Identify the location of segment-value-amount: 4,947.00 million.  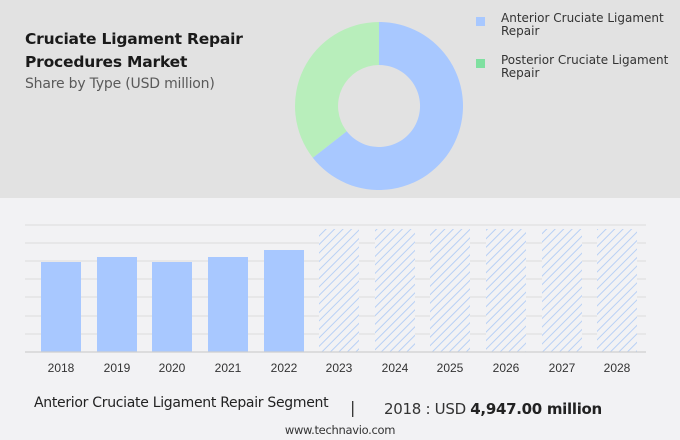
(536, 409).